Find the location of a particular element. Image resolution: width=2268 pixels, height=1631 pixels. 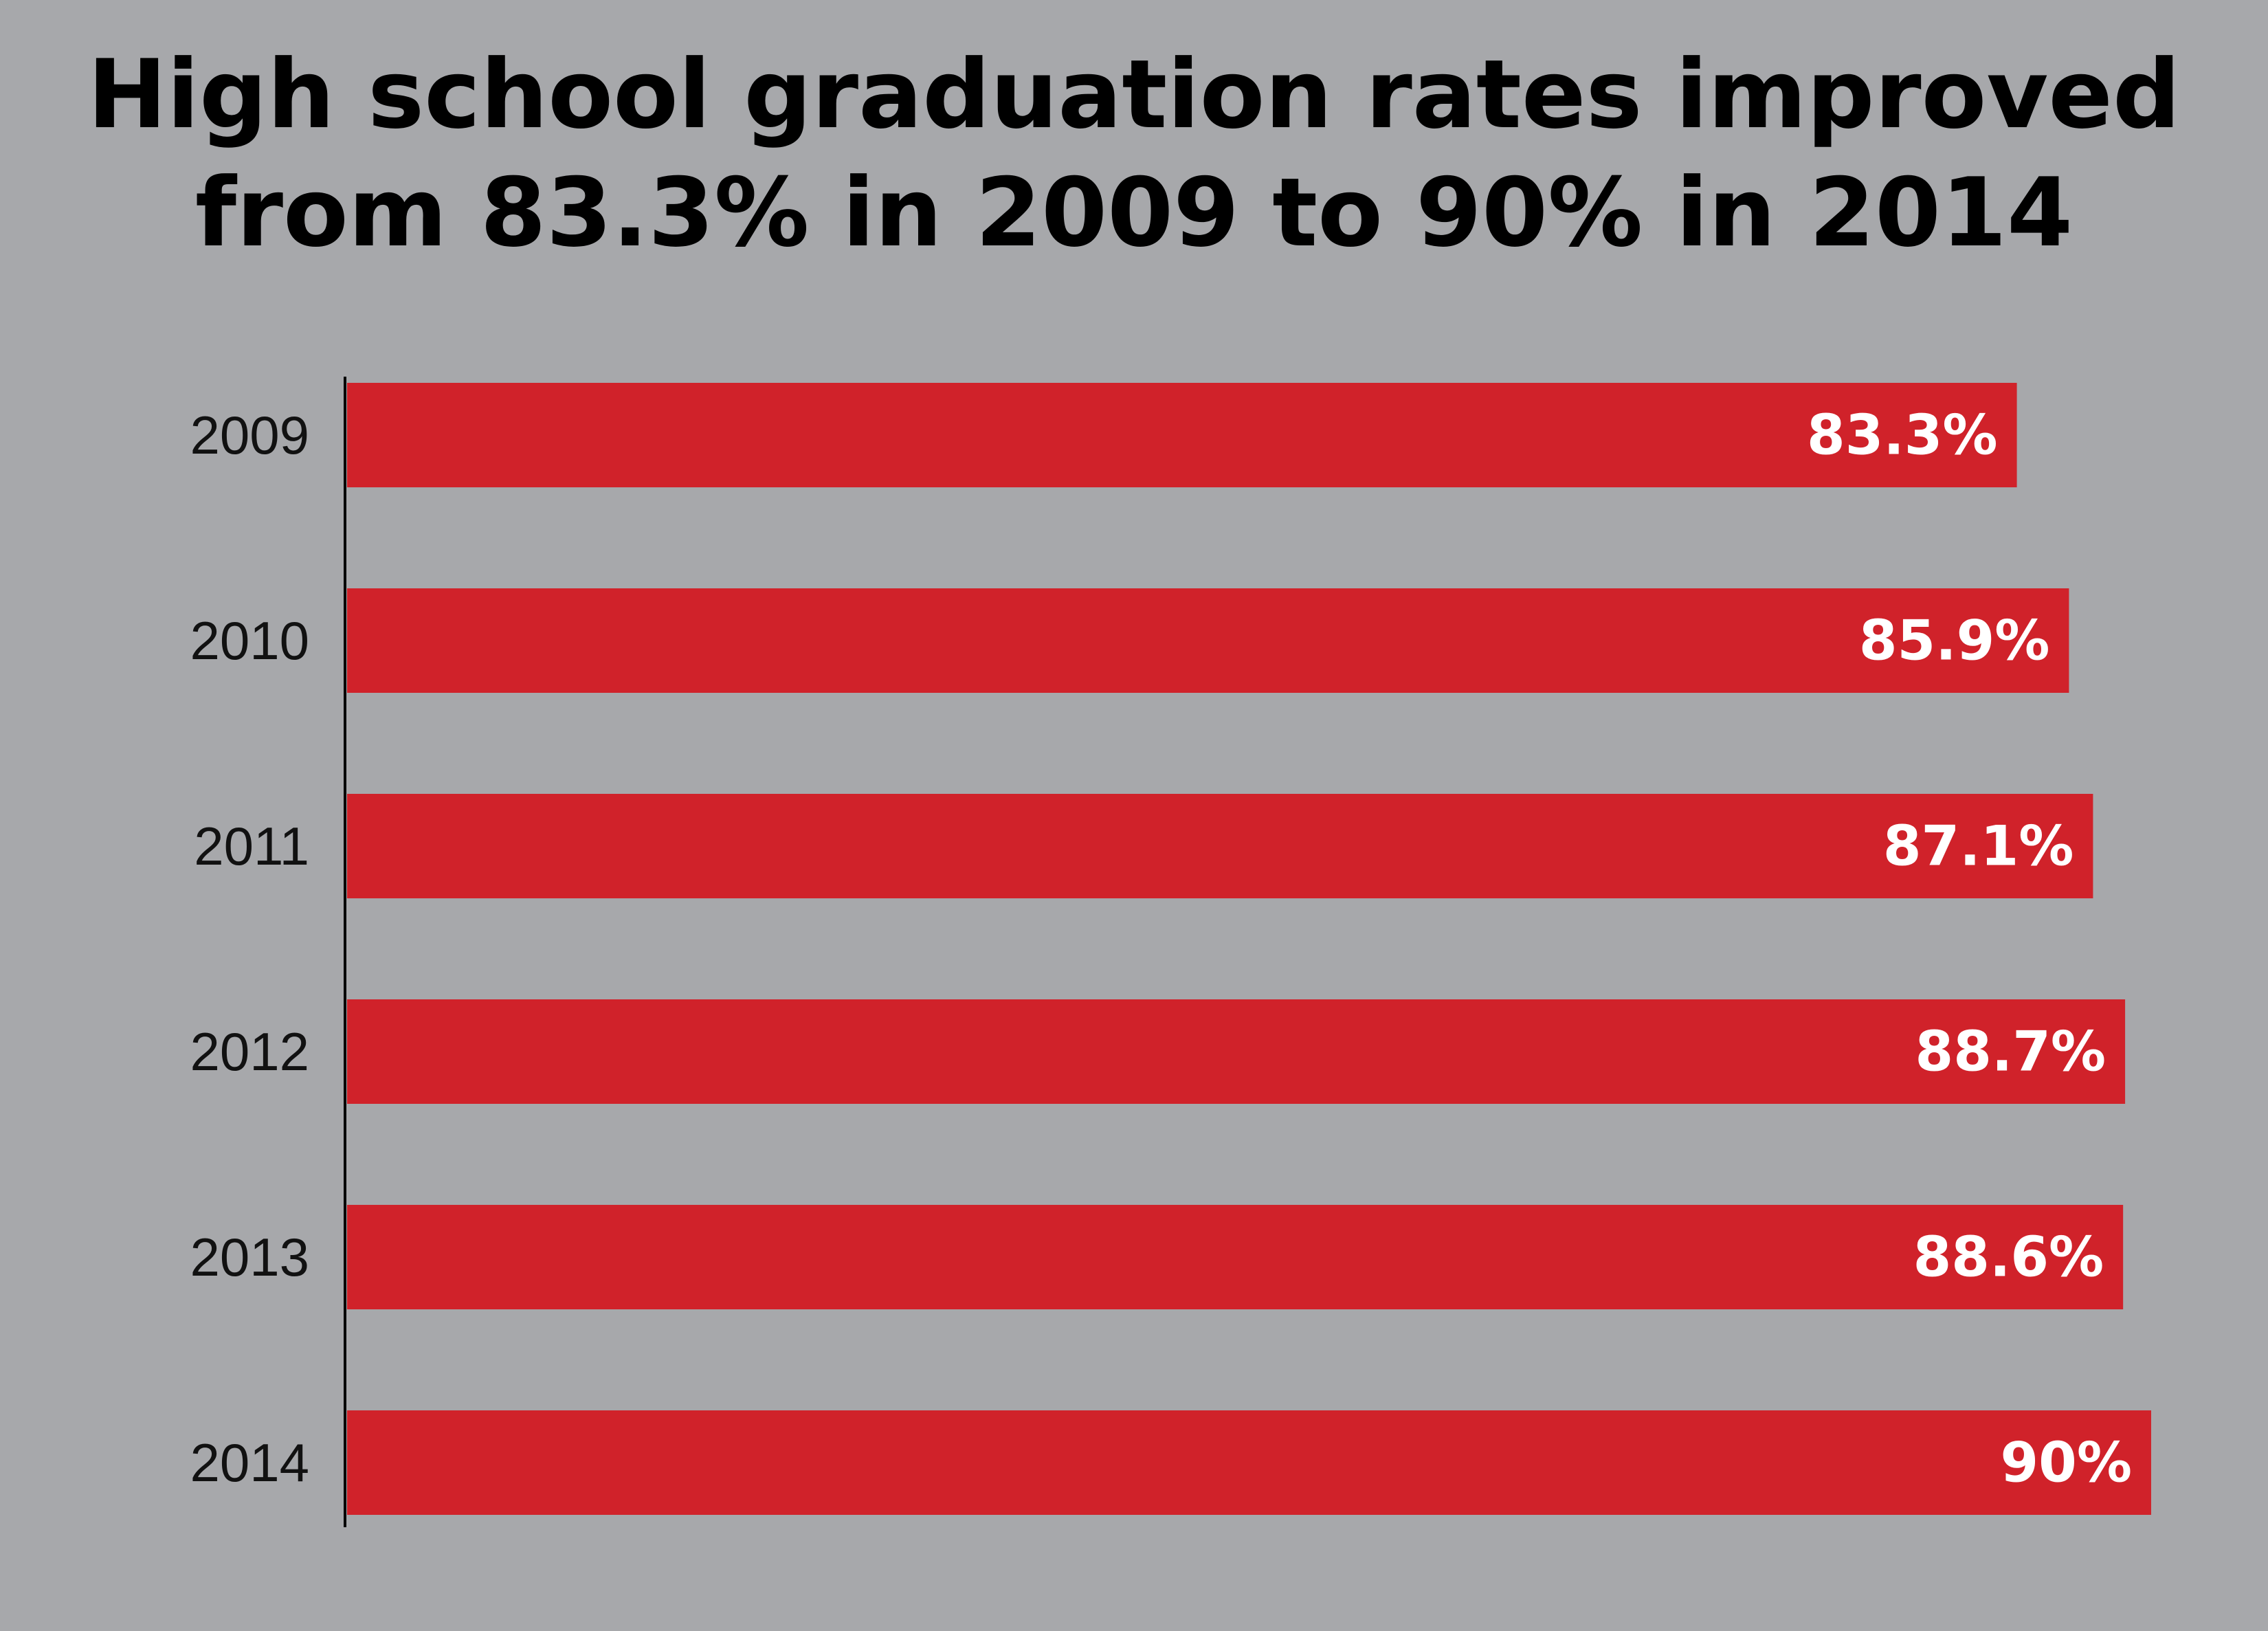

value-label-2010: 85.9% is located at coordinates (1955, 641).